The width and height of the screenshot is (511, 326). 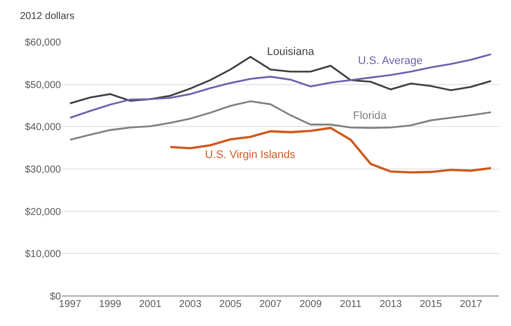 What do you see at coordinates (43, 43) in the screenshot?
I see `y-tick-label: $60,000` at bounding box center [43, 43].